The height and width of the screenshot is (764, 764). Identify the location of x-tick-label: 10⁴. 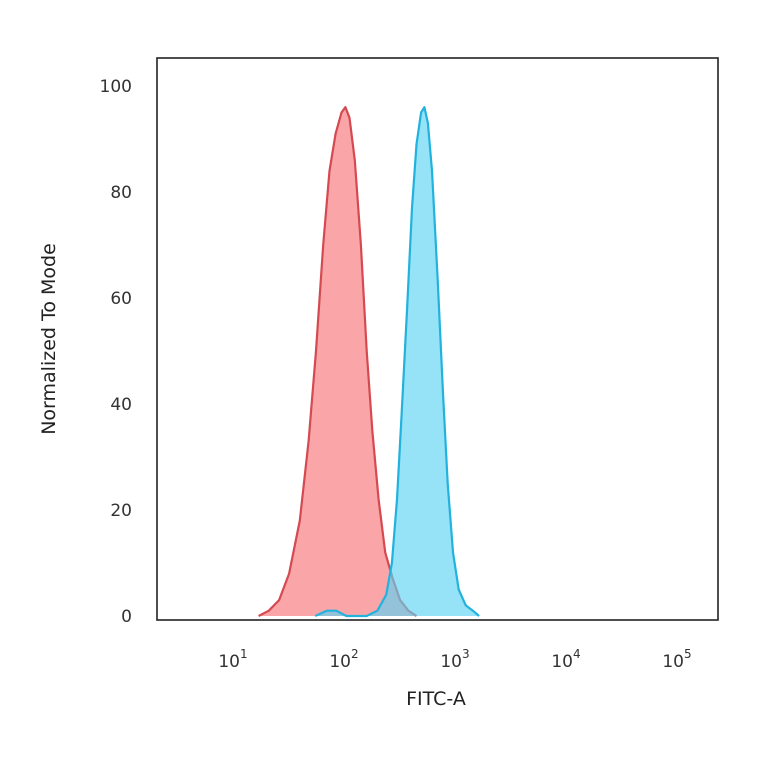
(565, 659).